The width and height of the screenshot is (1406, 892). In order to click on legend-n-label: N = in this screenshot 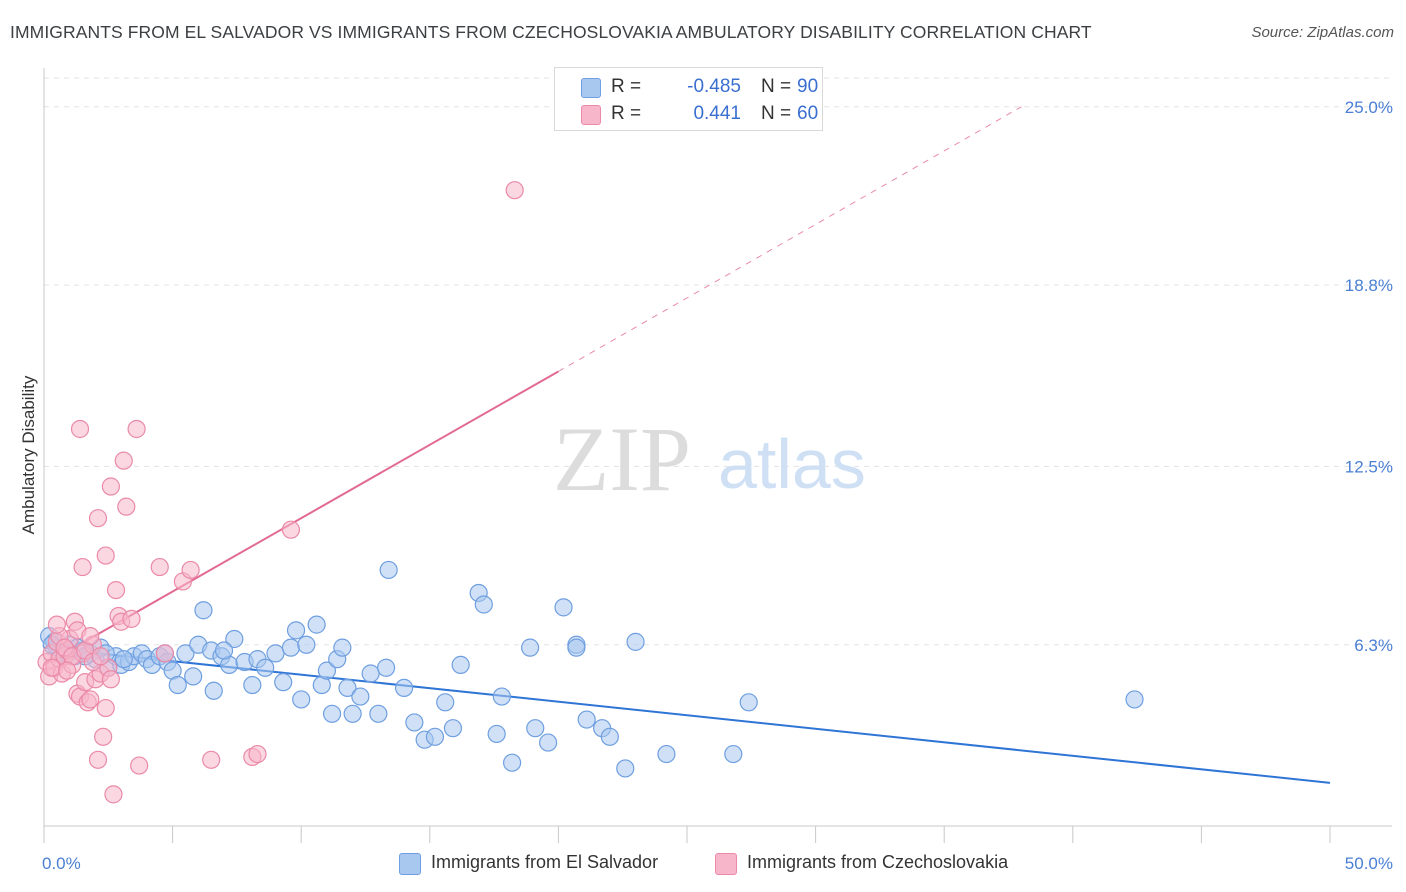, I will do `click(776, 113)`.